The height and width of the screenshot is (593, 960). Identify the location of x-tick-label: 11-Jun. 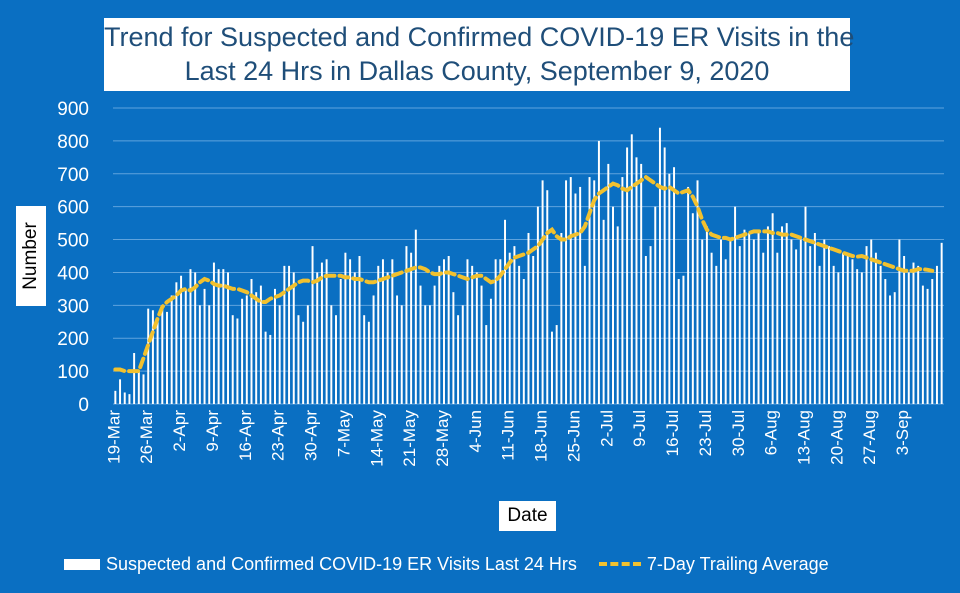
(508, 435).